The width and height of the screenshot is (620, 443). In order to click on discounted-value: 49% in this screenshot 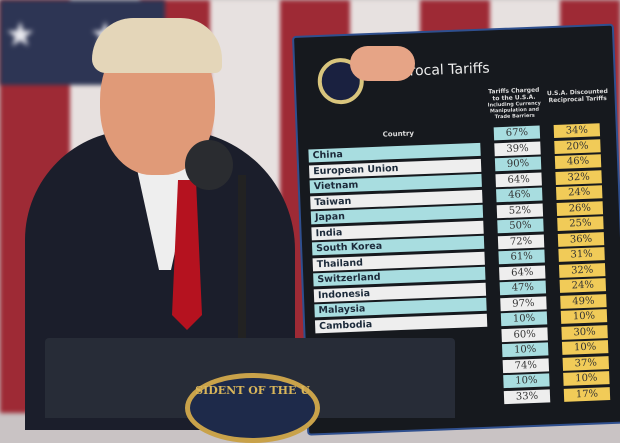, I will do `click(583, 301)`.